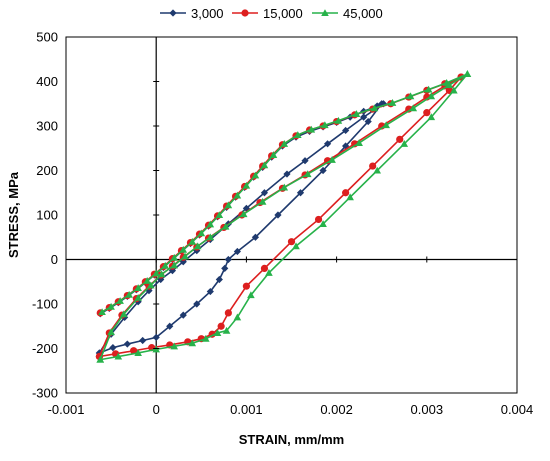 Image resolution: width=550 pixels, height=461 pixels. Describe the element at coordinates (336, 409) in the screenshot. I see `x-tick-label: 0.002` at that location.